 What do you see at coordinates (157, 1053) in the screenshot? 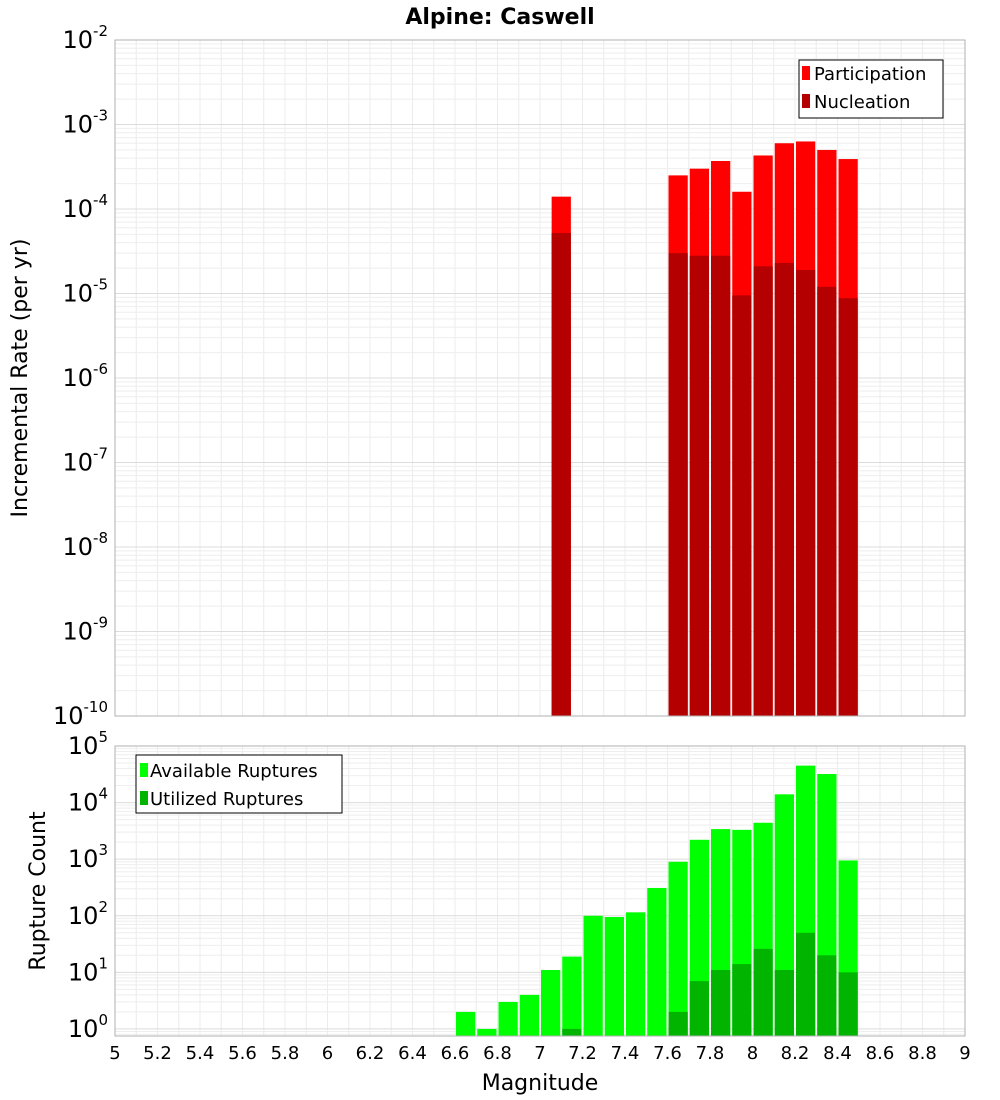
I see `x-tick-label: 5.2` at bounding box center [157, 1053].